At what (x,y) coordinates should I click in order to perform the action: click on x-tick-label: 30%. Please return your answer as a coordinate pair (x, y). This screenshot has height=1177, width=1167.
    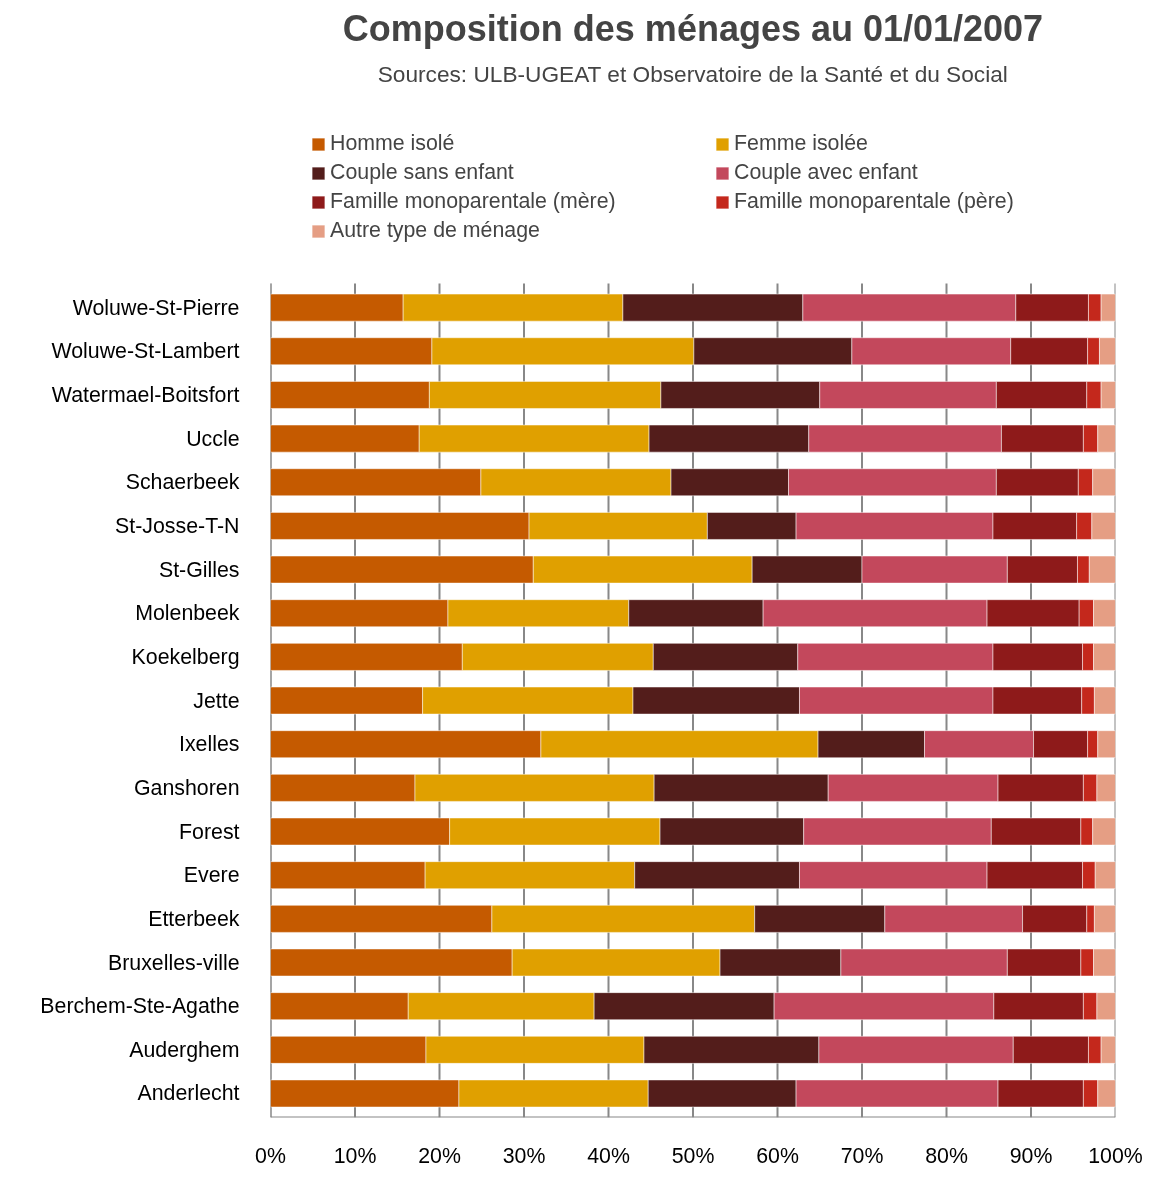
    Looking at the image, I should click on (524, 1155).